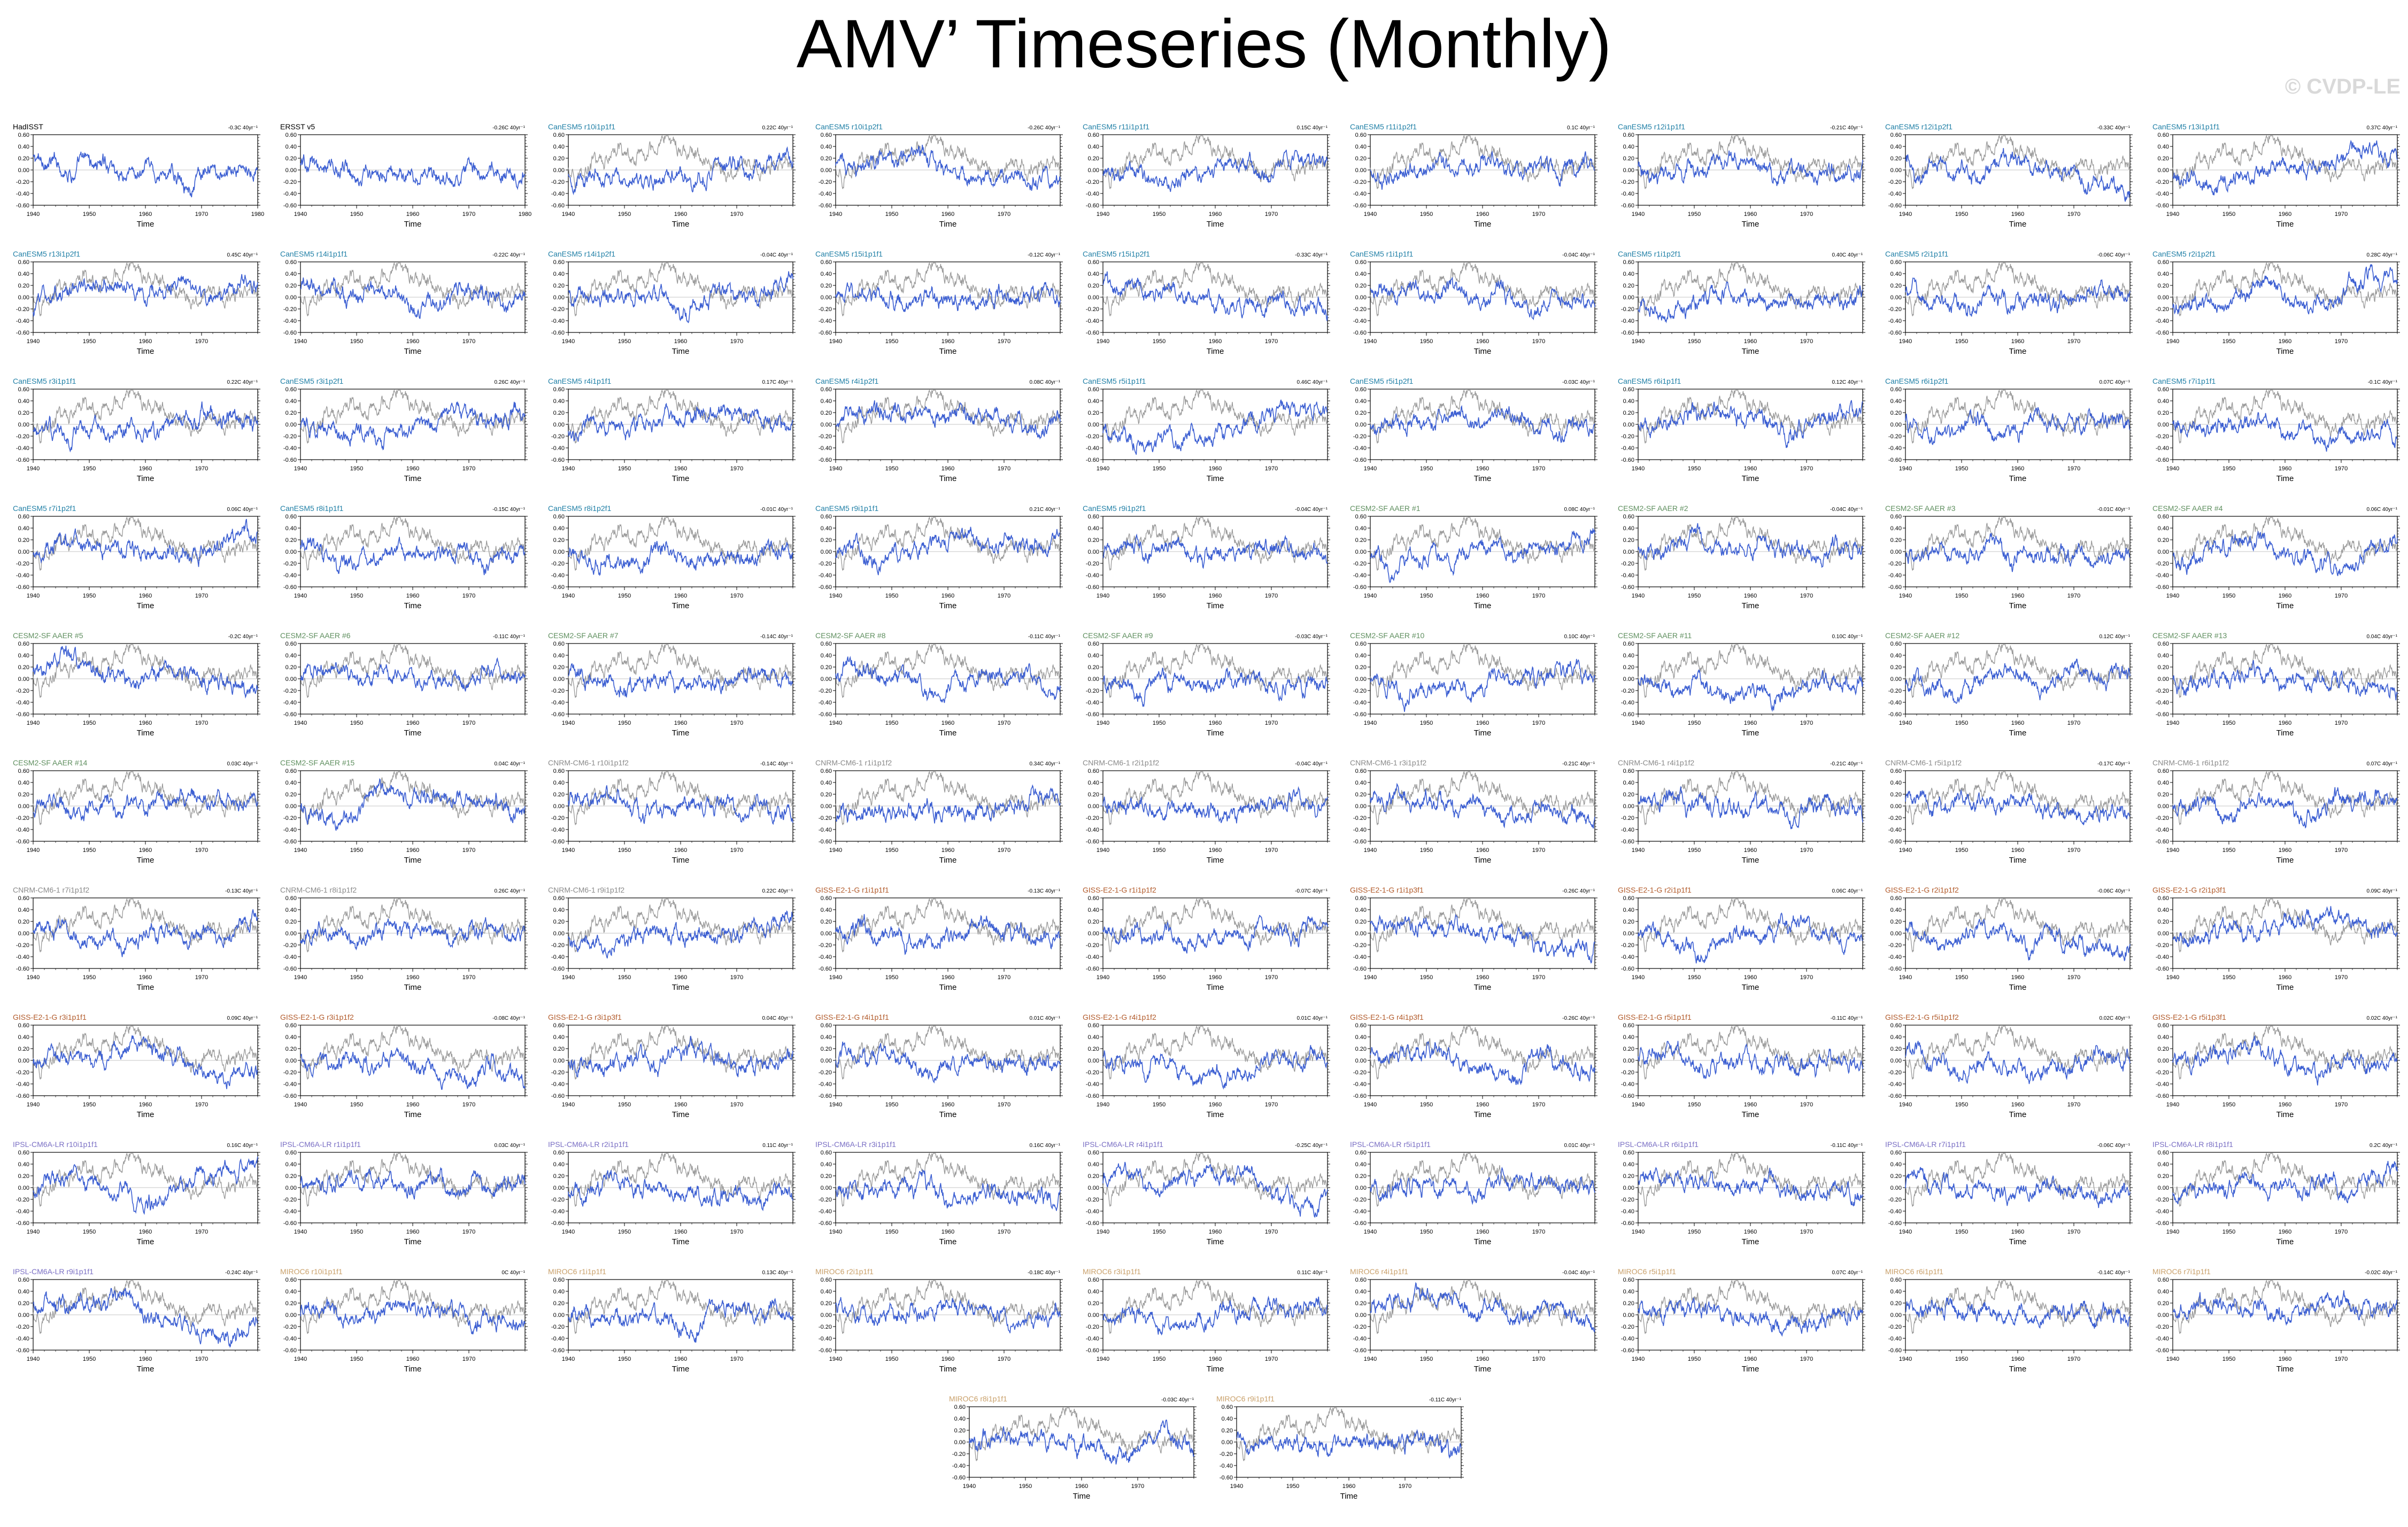  I want to click on panel-trend: 0.12C 40yr⁻¹, so click(2114, 637).